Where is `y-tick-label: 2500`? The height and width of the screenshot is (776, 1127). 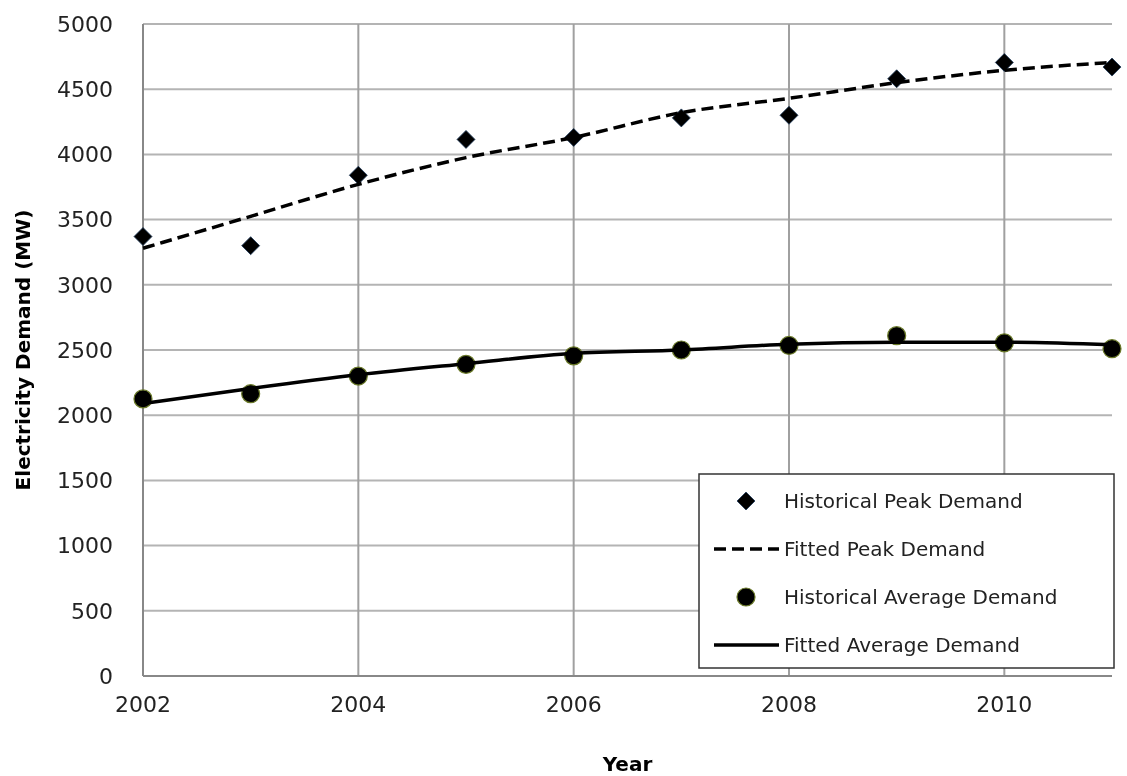
y-tick-label: 2500 is located at coordinates (85, 350).